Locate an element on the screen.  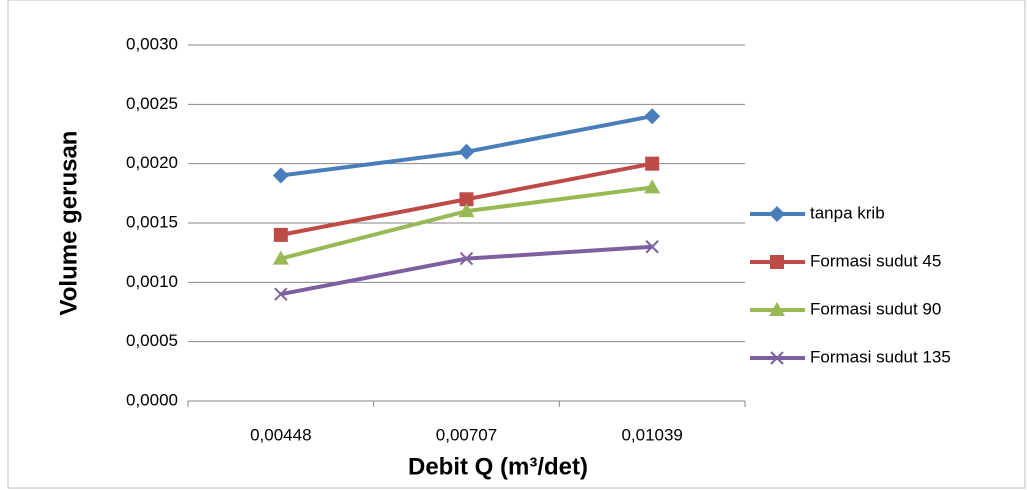
y-axis-title: Volume gerusan is located at coordinates (68, 223).